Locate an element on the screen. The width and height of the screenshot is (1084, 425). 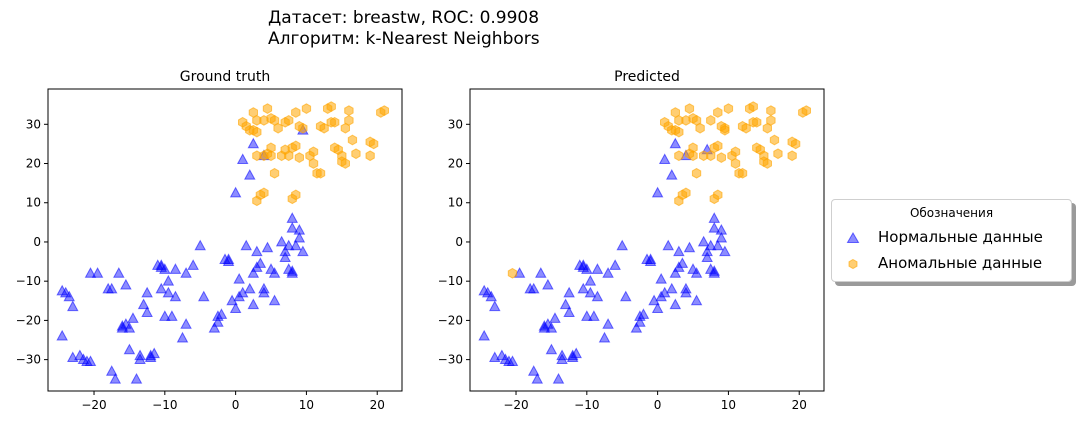
y-tick-label: 0 is located at coordinates (37, 242).